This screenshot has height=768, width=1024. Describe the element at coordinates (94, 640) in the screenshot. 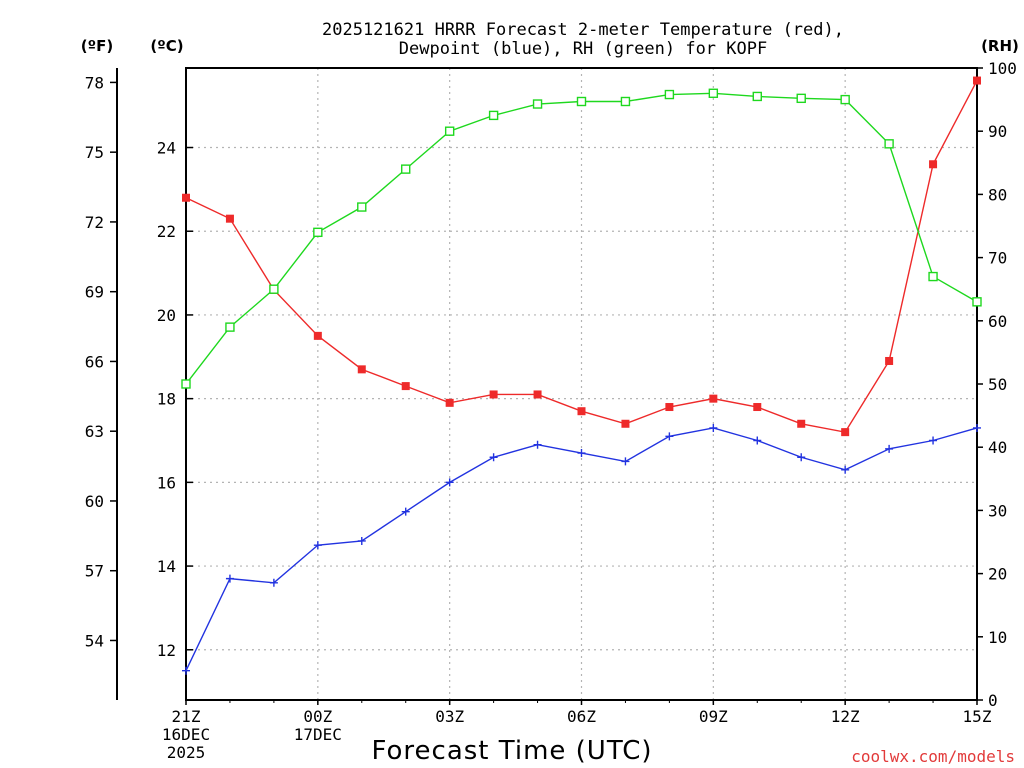

I see `fahrenheit-tick-label: 54` at that location.